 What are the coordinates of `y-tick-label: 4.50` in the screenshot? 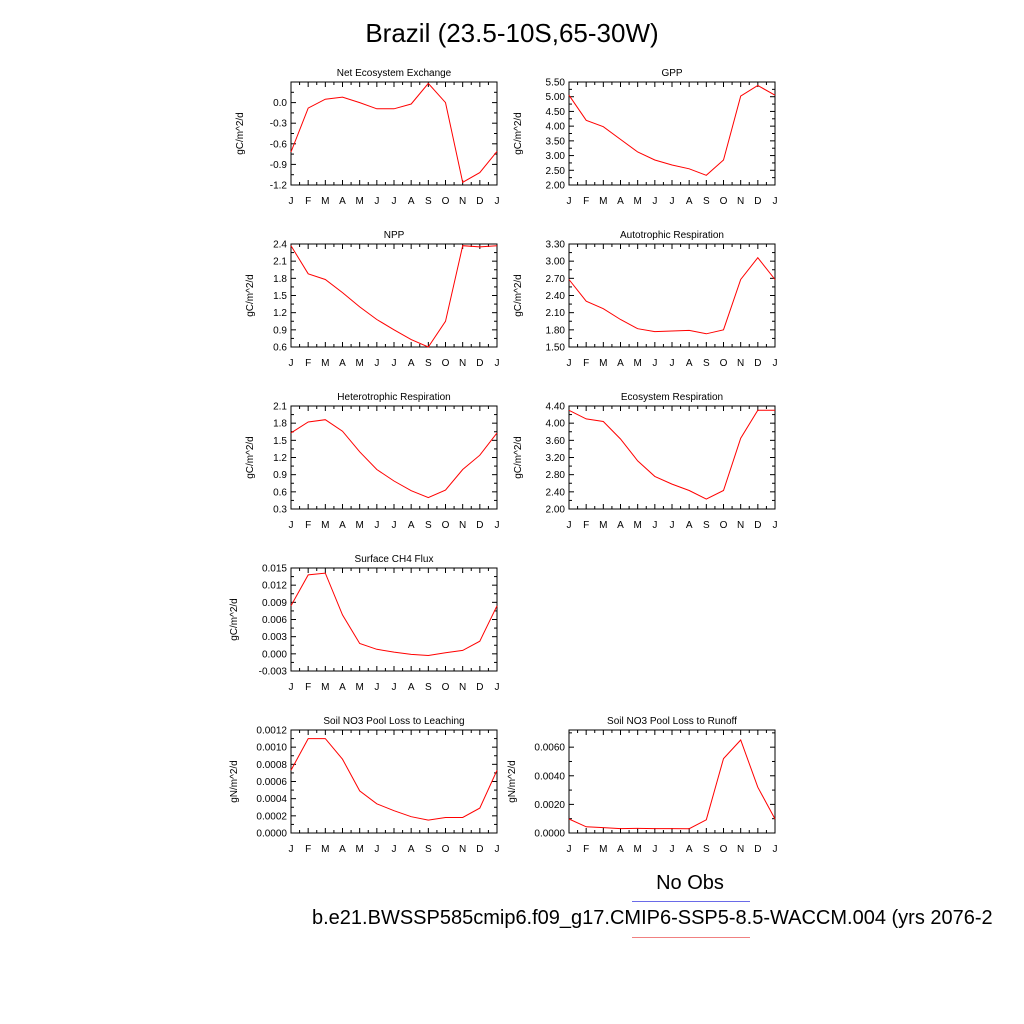 It's located at (556, 112).